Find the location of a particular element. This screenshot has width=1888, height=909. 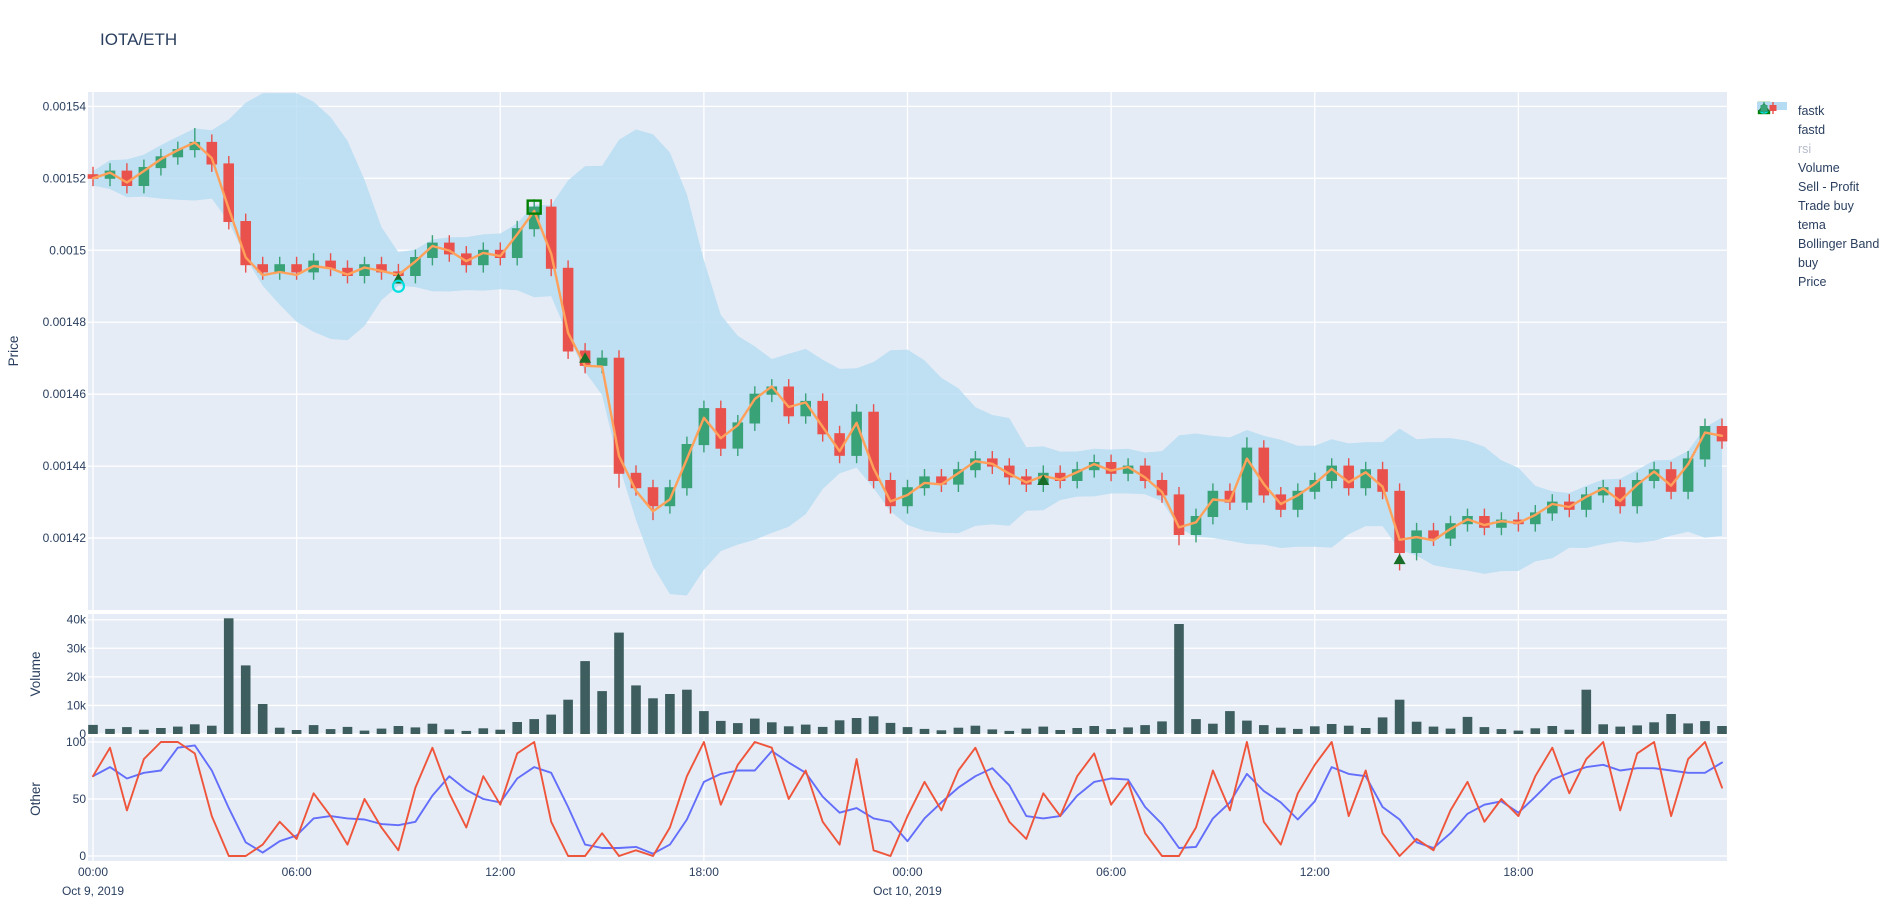

legend-item-fastd: fastd is located at coordinates (1818, 120).